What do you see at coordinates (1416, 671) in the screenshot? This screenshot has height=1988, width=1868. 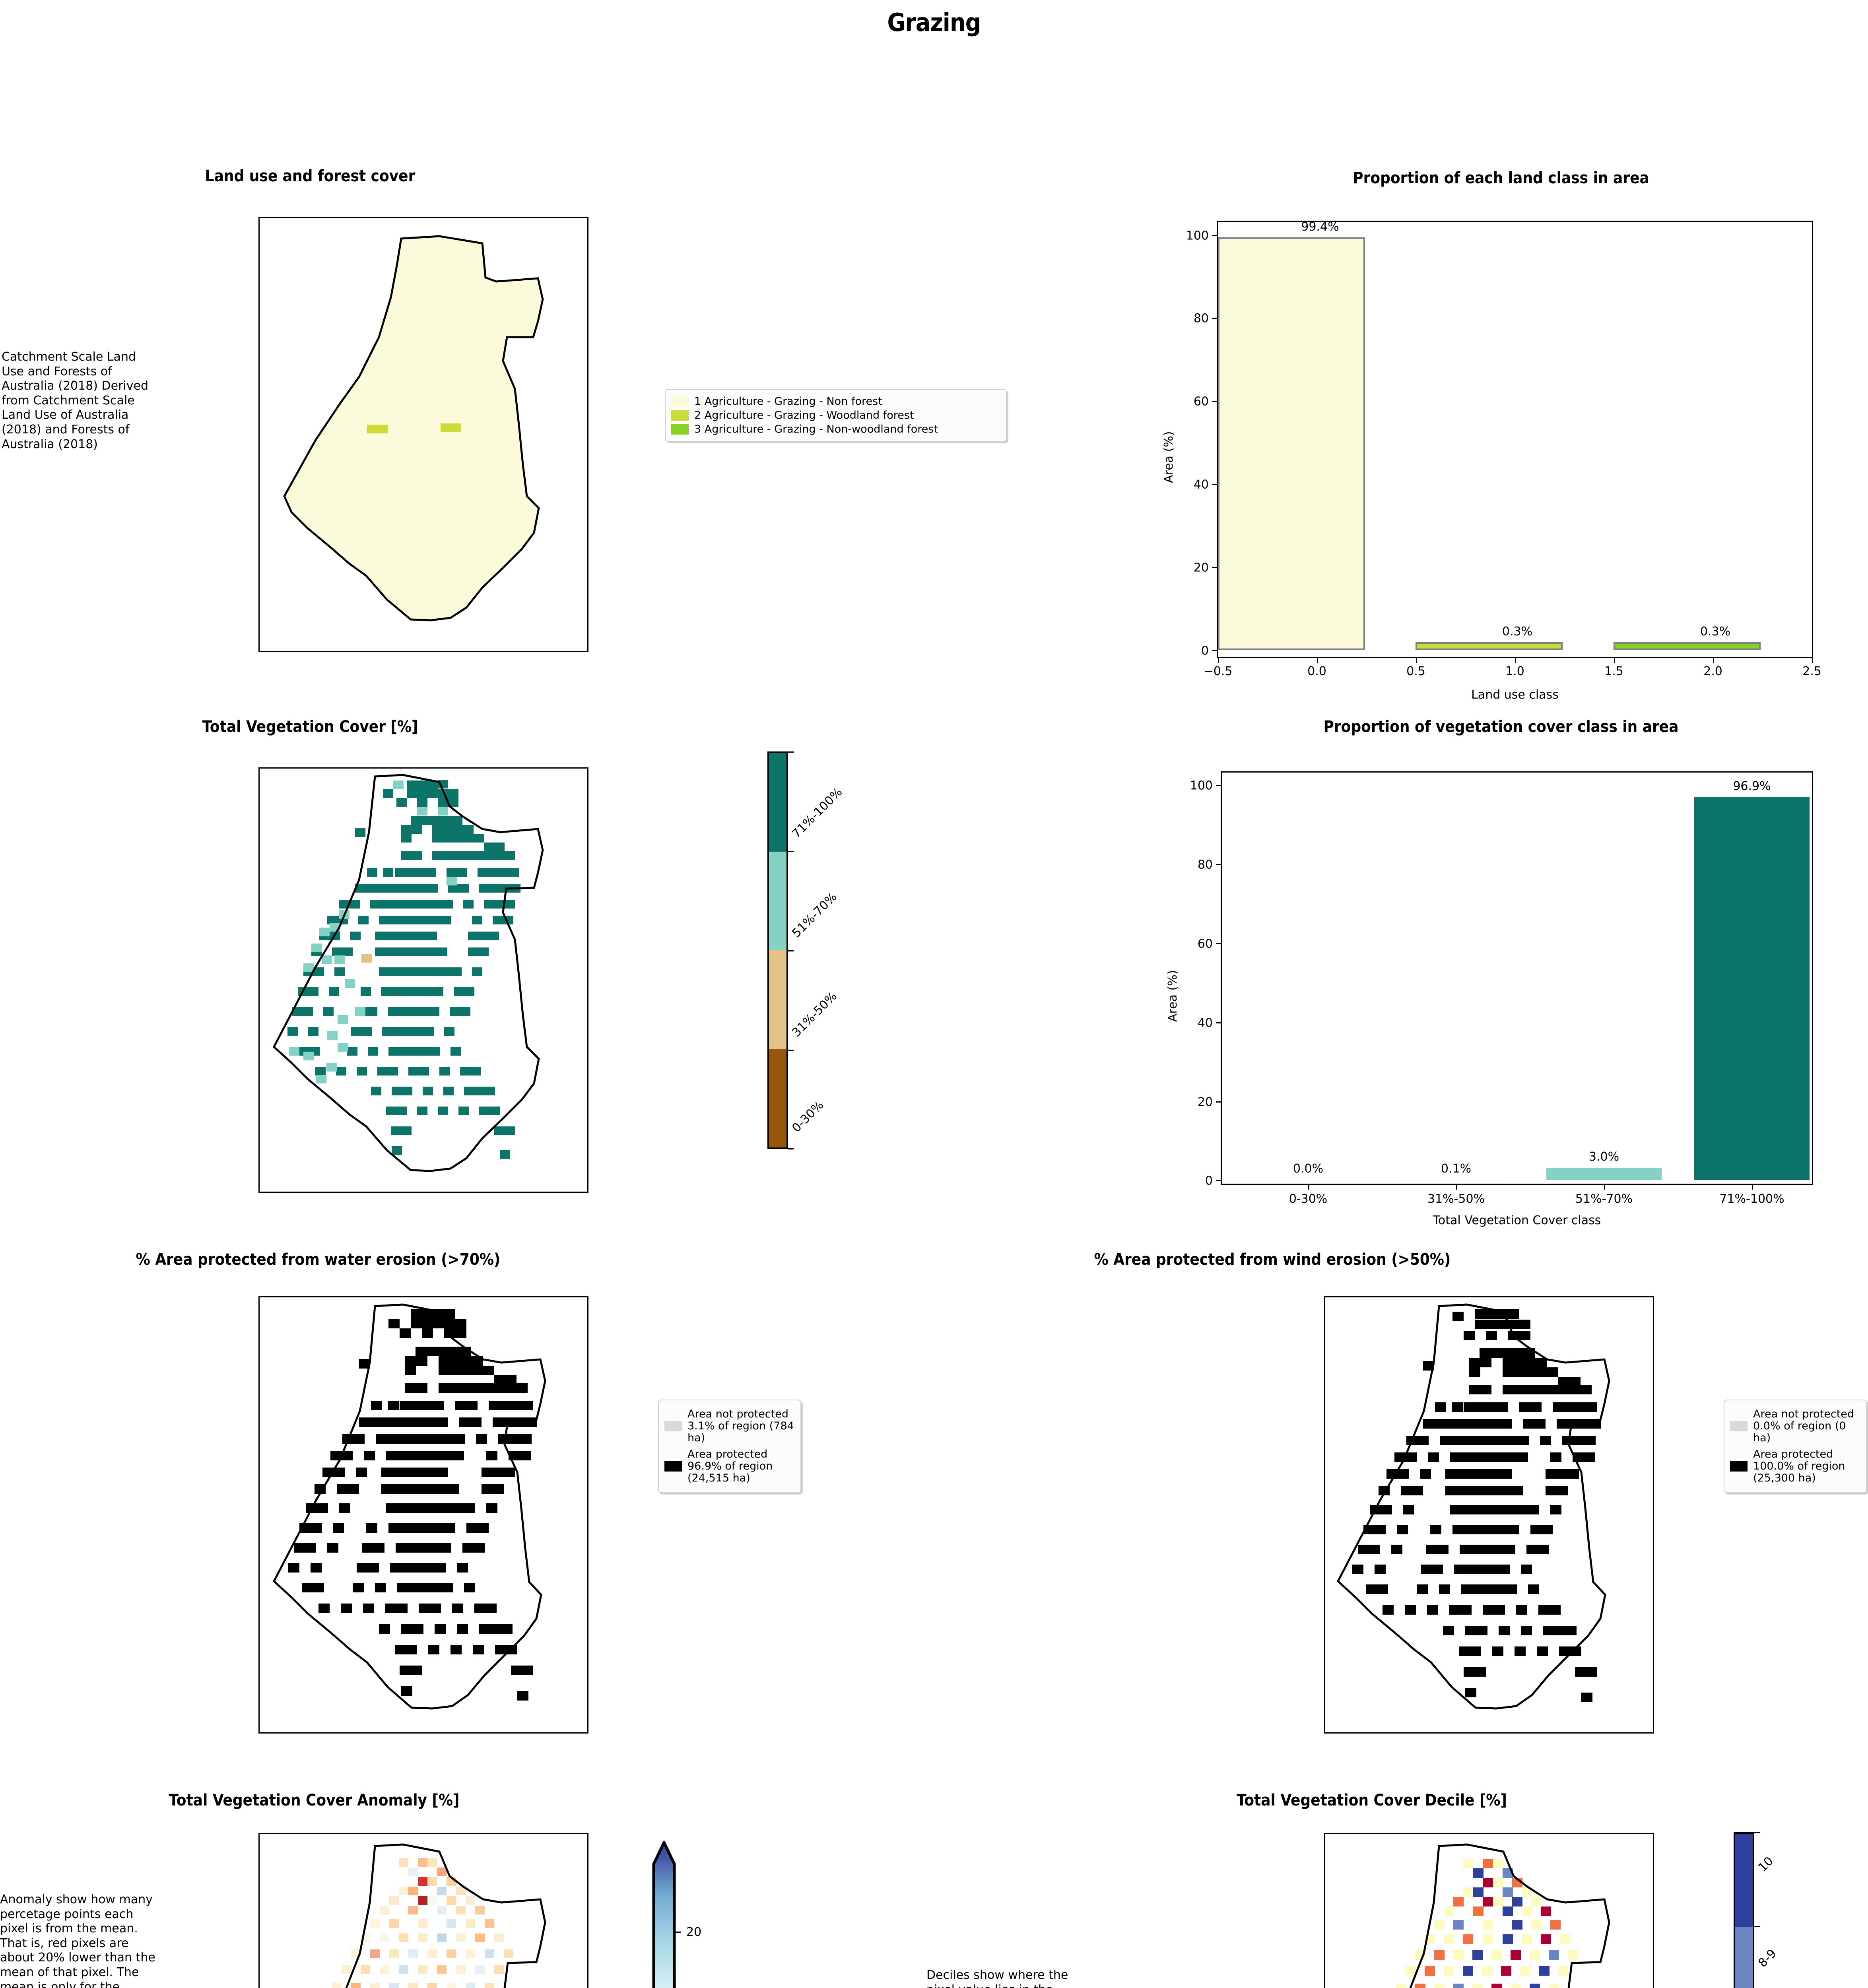 I see `xtick-label: 0.5` at bounding box center [1416, 671].